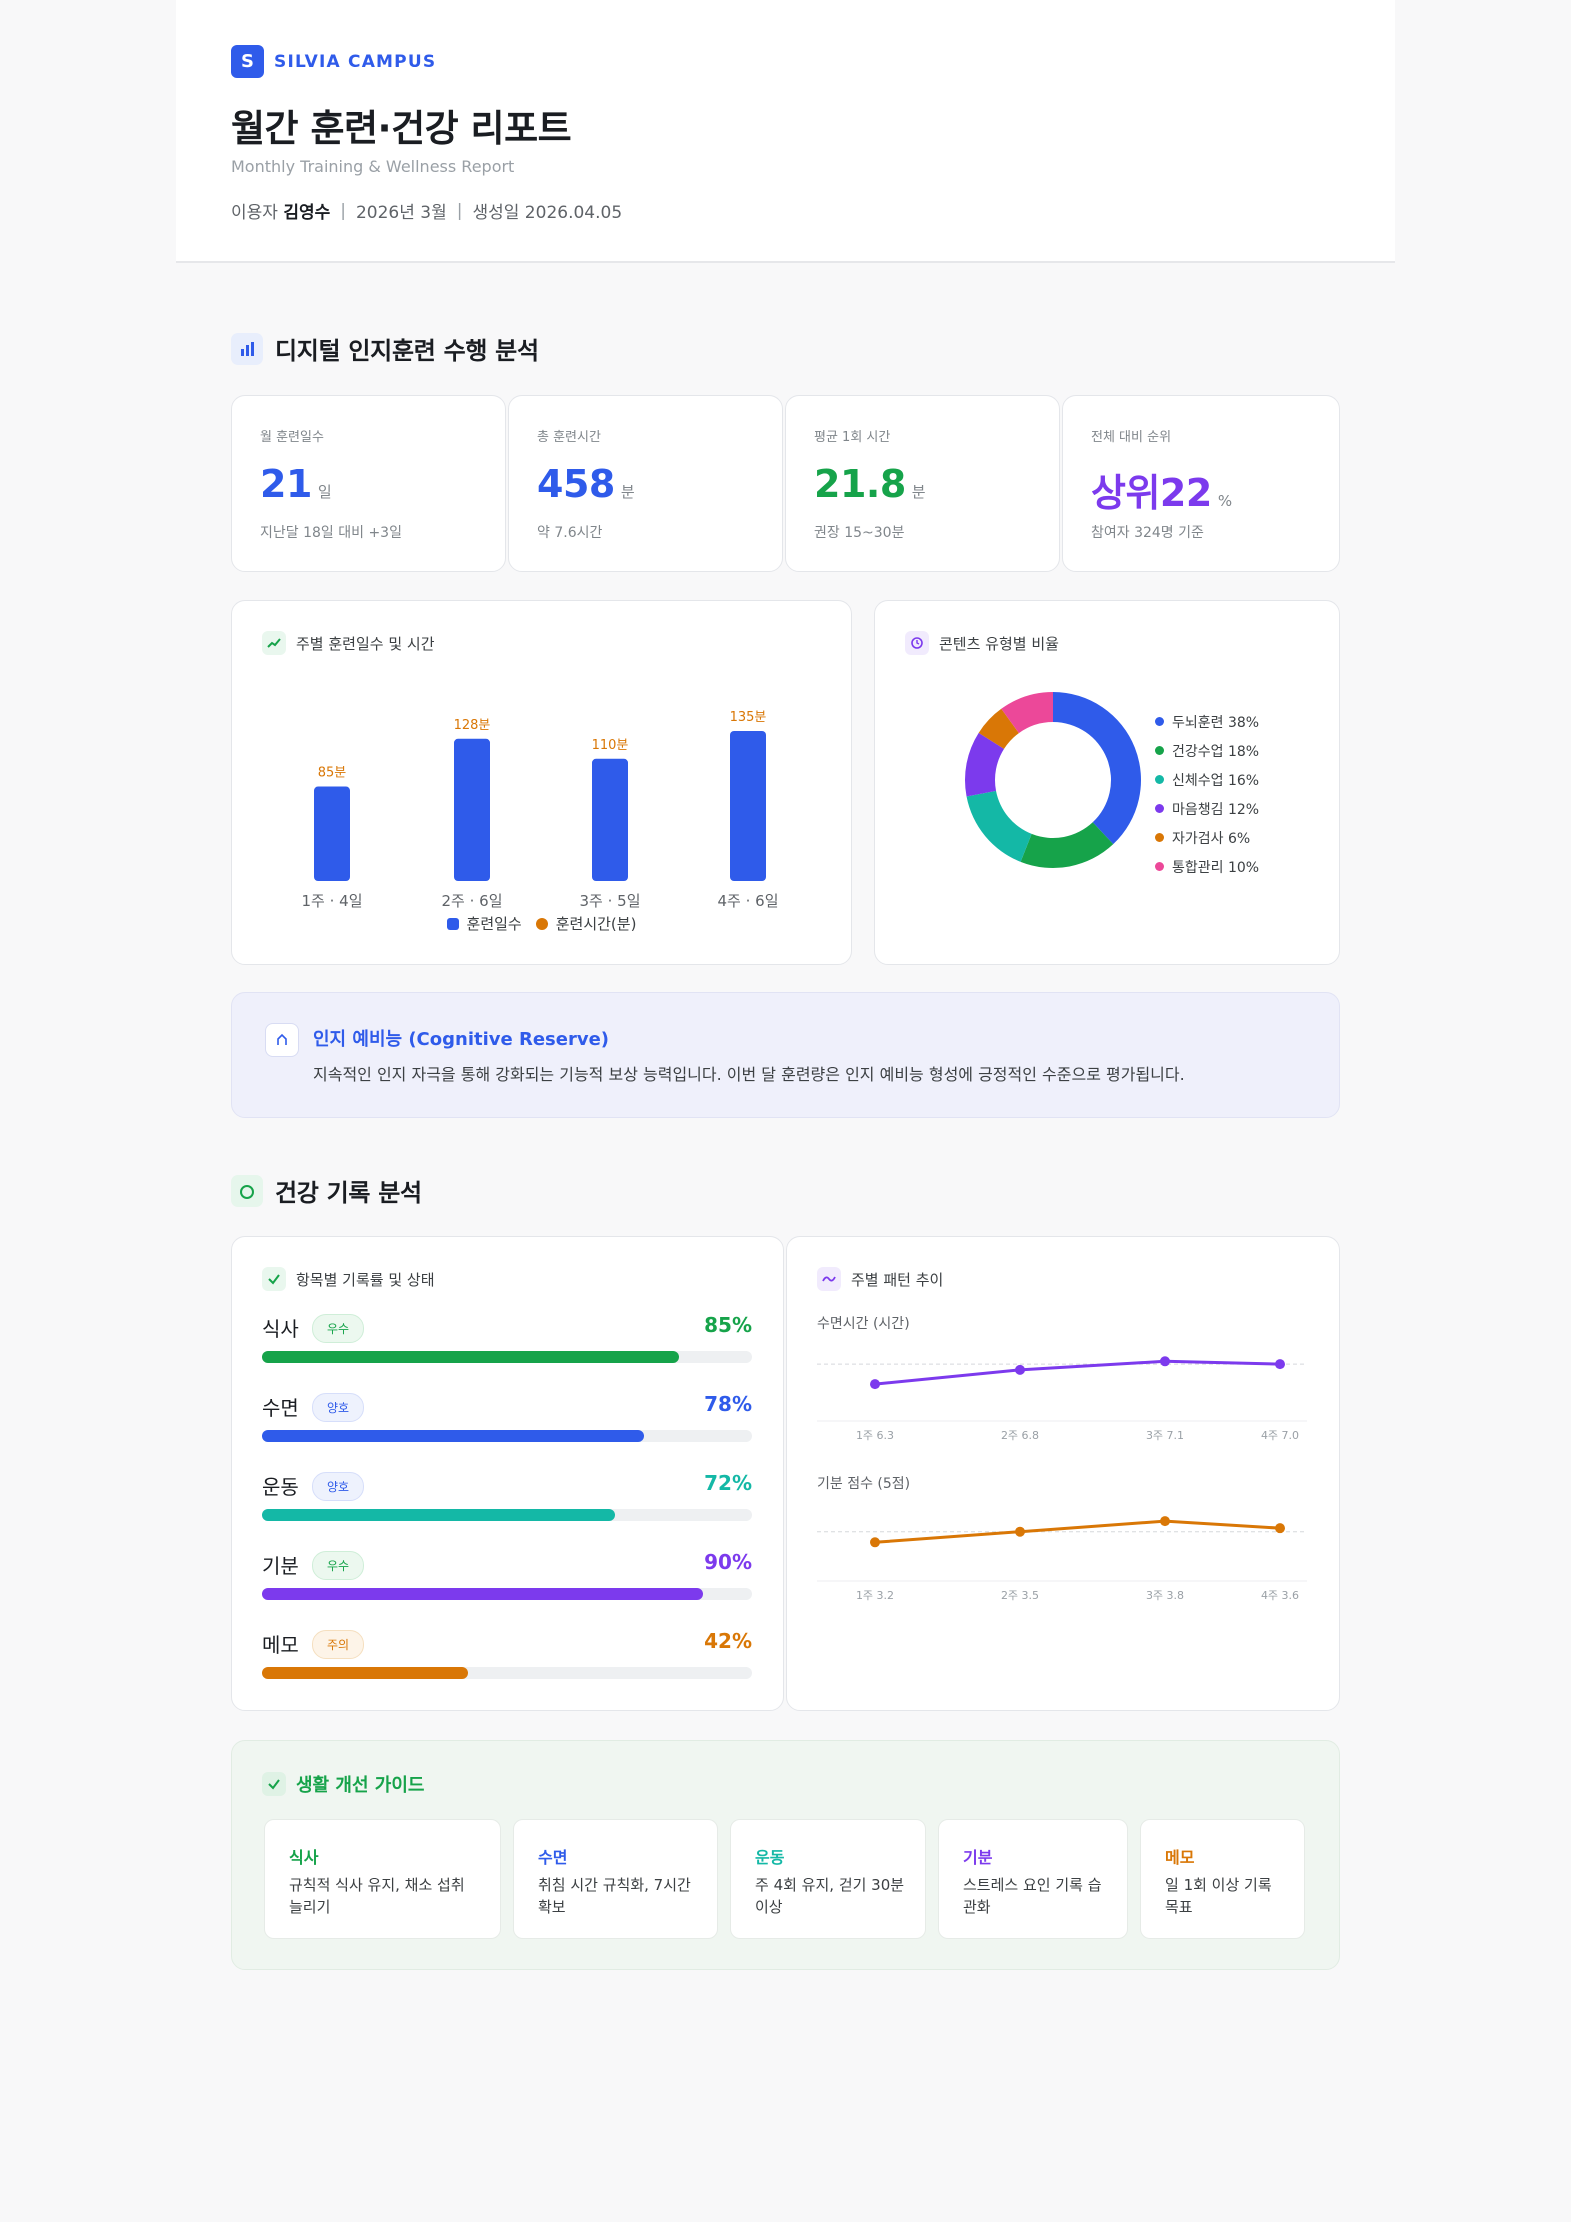 The width and height of the screenshot is (1571, 2222). I want to click on bar-chart-legend: 훈련일수 훈련시간(분), so click(541, 923).